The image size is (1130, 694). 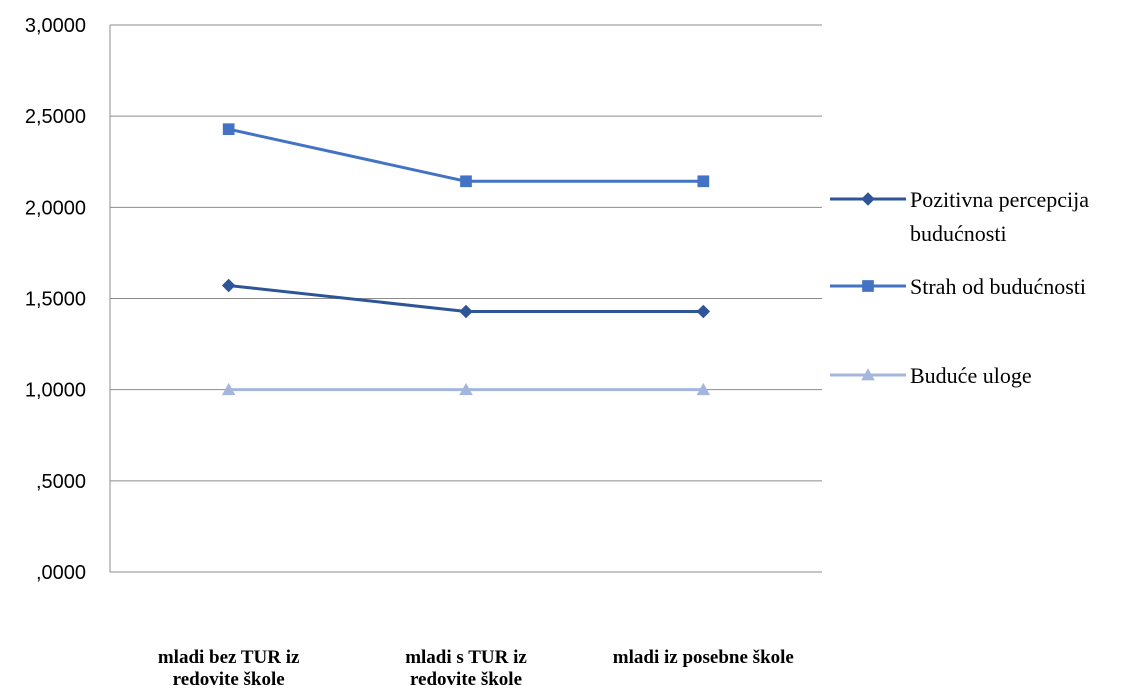 I want to click on x-category-label: mladi s TUR iz, so click(x=466, y=657).